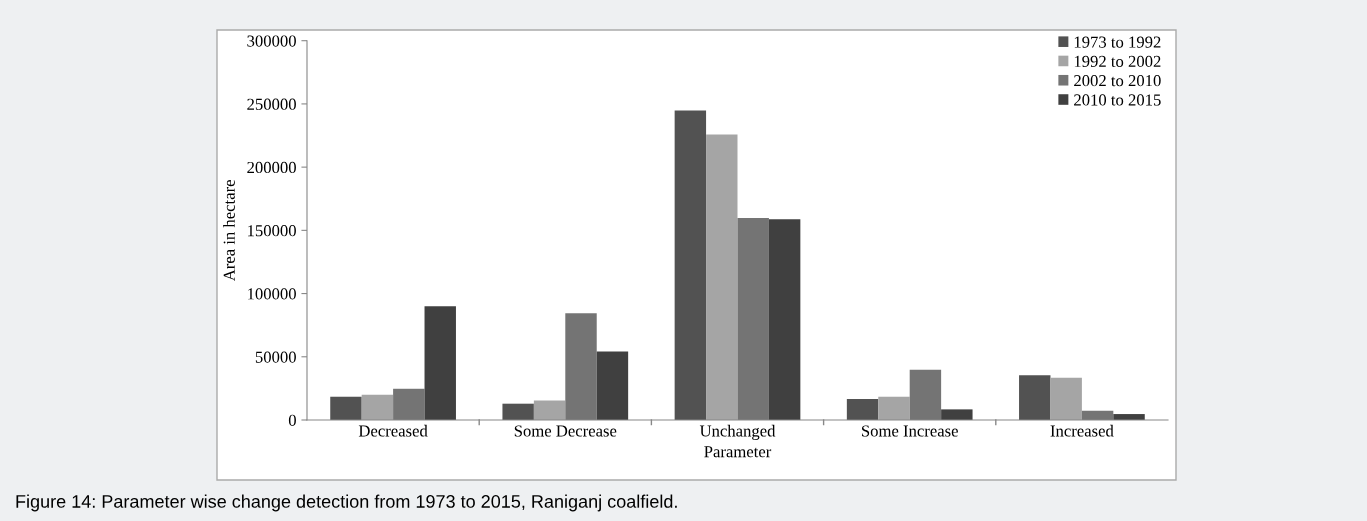 Image resolution: width=1367 pixels, height=521 pixels. What do you see at coordinates (272, 294) in the screenshot?
I see `y-tick-label: 100000` at bounding box center [272, 294].